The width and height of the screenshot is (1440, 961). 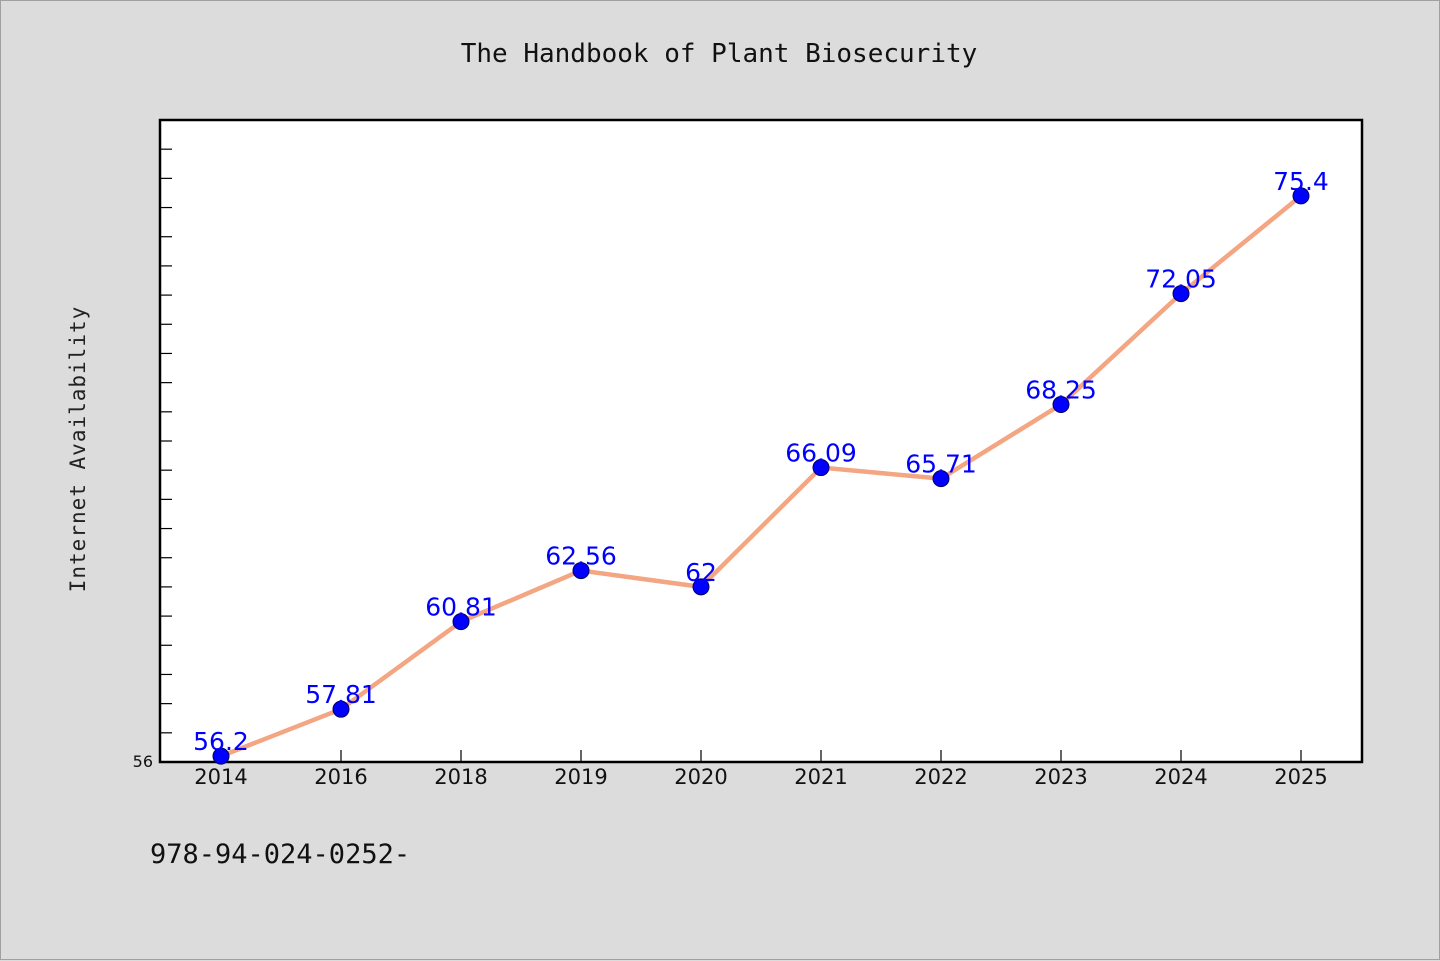 I want to click on x-tick-label: 2014, so click(x=220, y=777).